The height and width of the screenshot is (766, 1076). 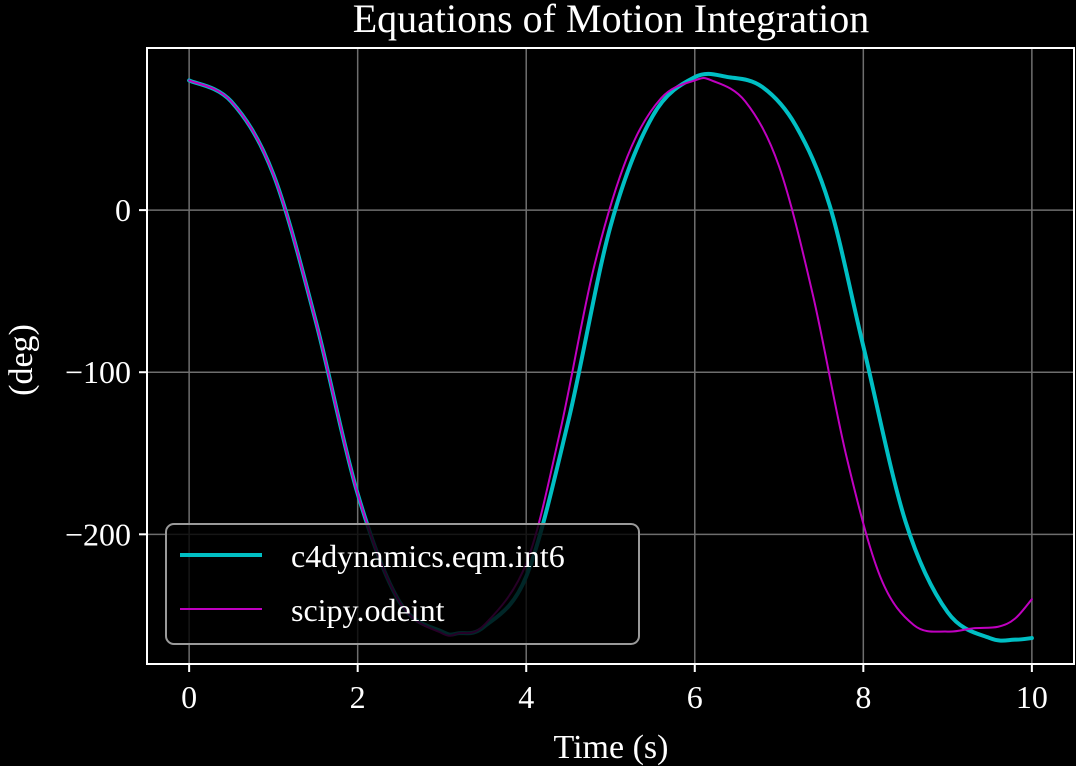 What do you see at coordinates (368, 610) in the screenshot?
I see `legend-label: scipy.odeint` at bounding box center [368, 610].